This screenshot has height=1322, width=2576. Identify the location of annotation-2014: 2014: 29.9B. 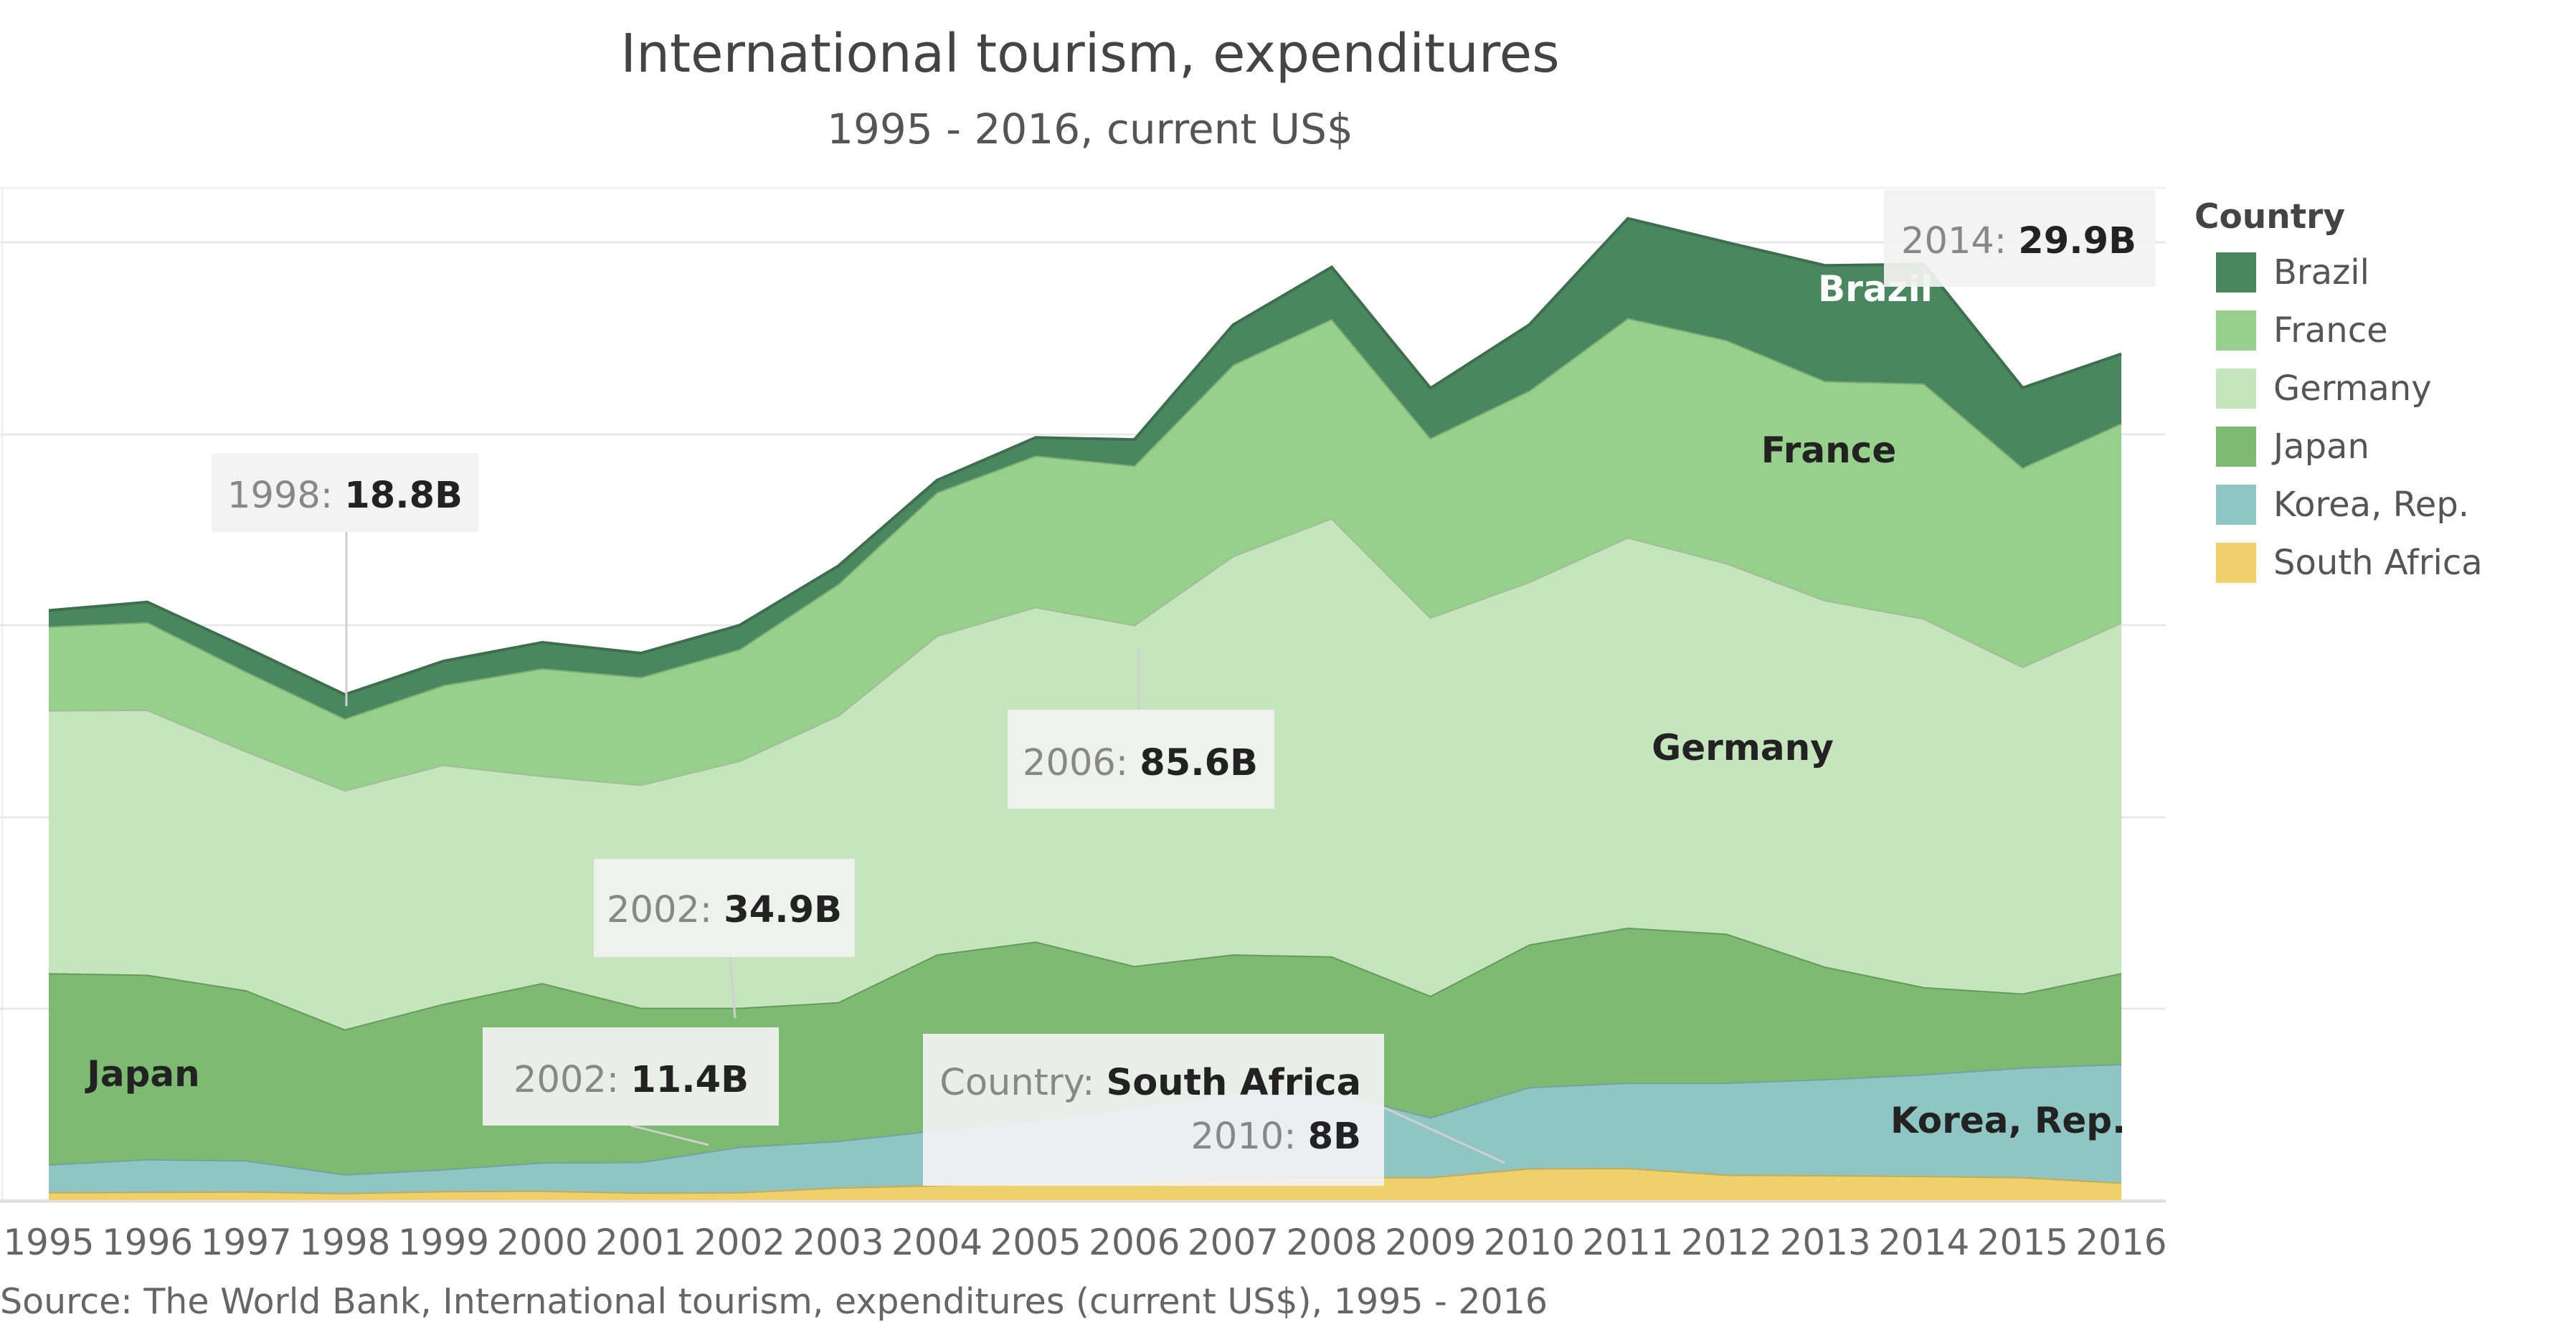
(2019, 239).